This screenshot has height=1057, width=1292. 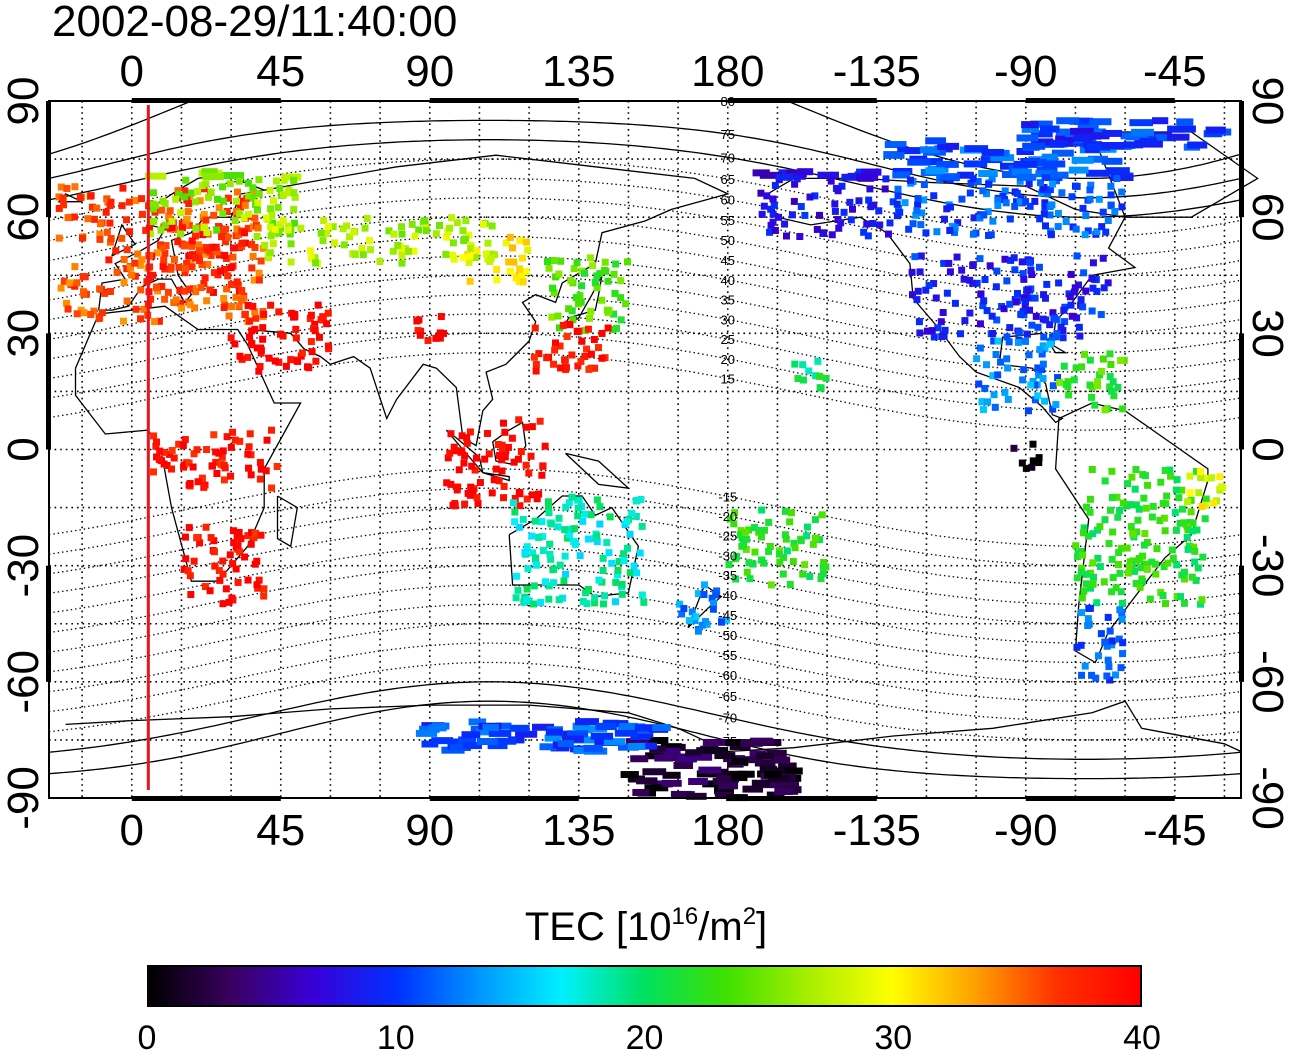 What do you see at coordinates (727, 741) in the screenshot?
I see `magnetic-latitude-label: -75` at bounding box center [727, 741].